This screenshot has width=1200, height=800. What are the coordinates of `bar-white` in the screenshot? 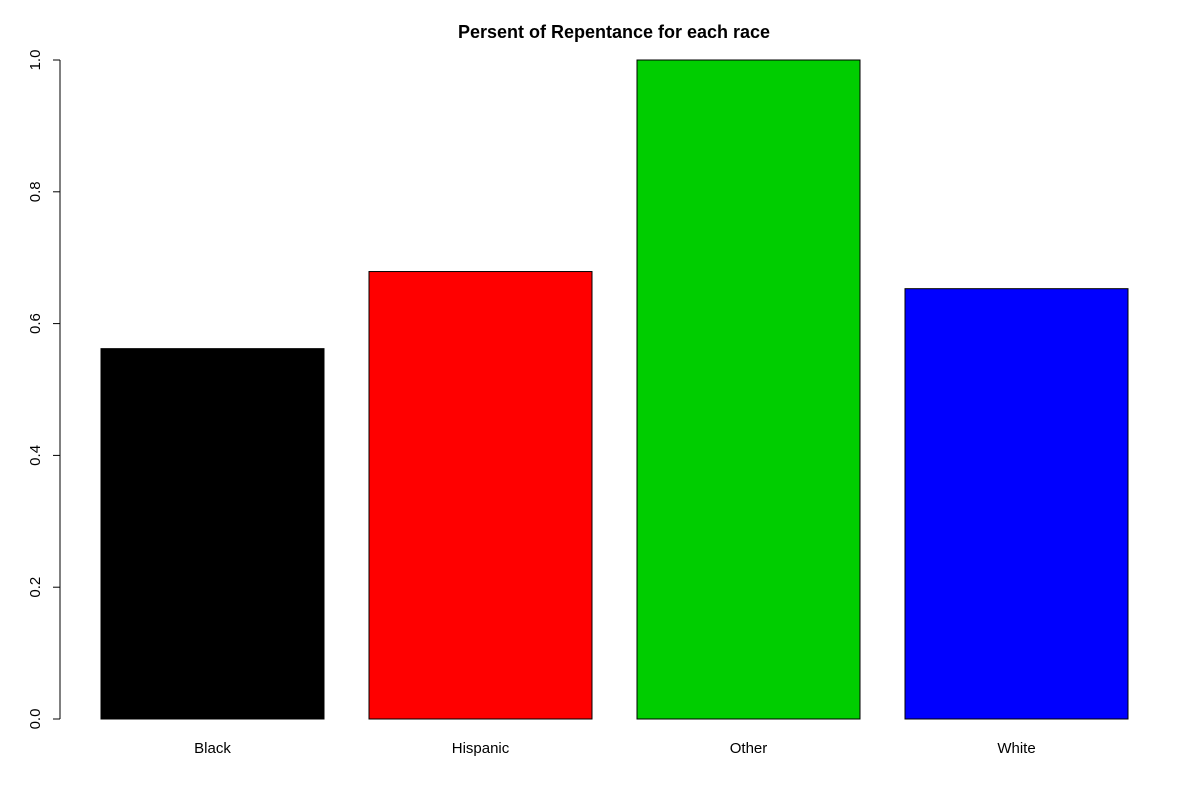 It's located at (1016, 504).